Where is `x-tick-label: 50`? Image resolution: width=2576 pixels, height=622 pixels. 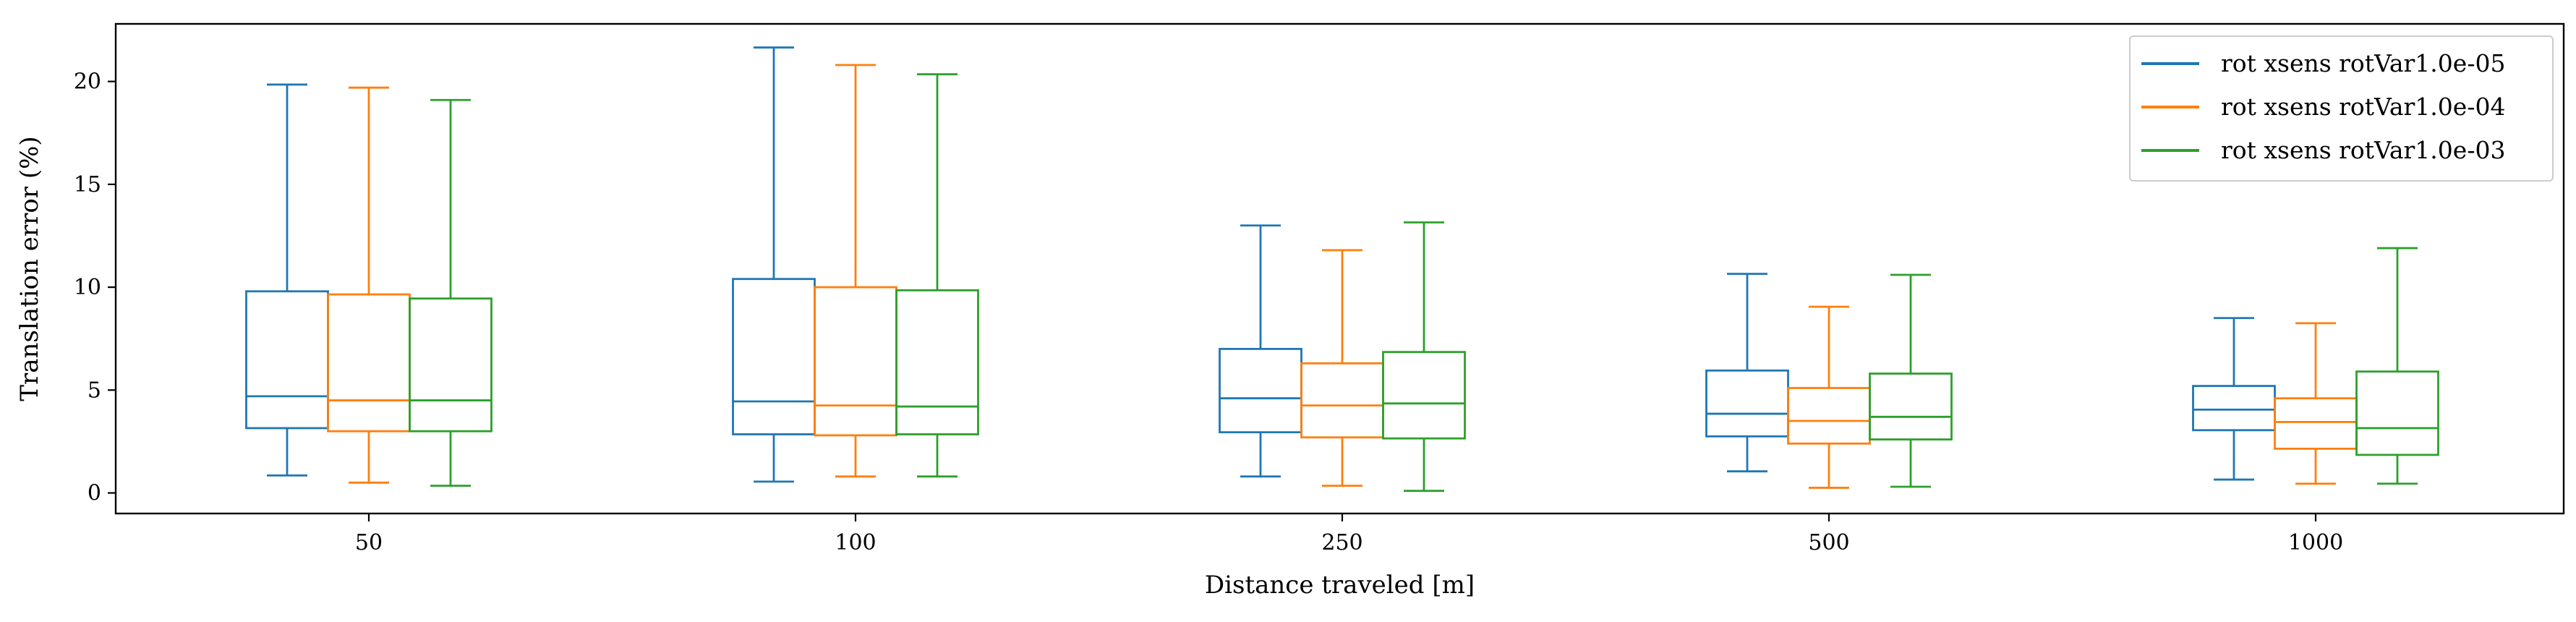 x-tick-label: 50 is located at coordinates (369, 542).